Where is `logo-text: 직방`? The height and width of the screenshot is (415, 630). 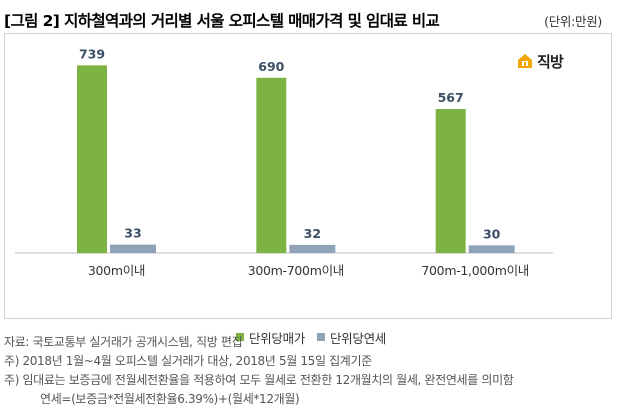
logo-text: 직방 is located at coordinates (550, 62).